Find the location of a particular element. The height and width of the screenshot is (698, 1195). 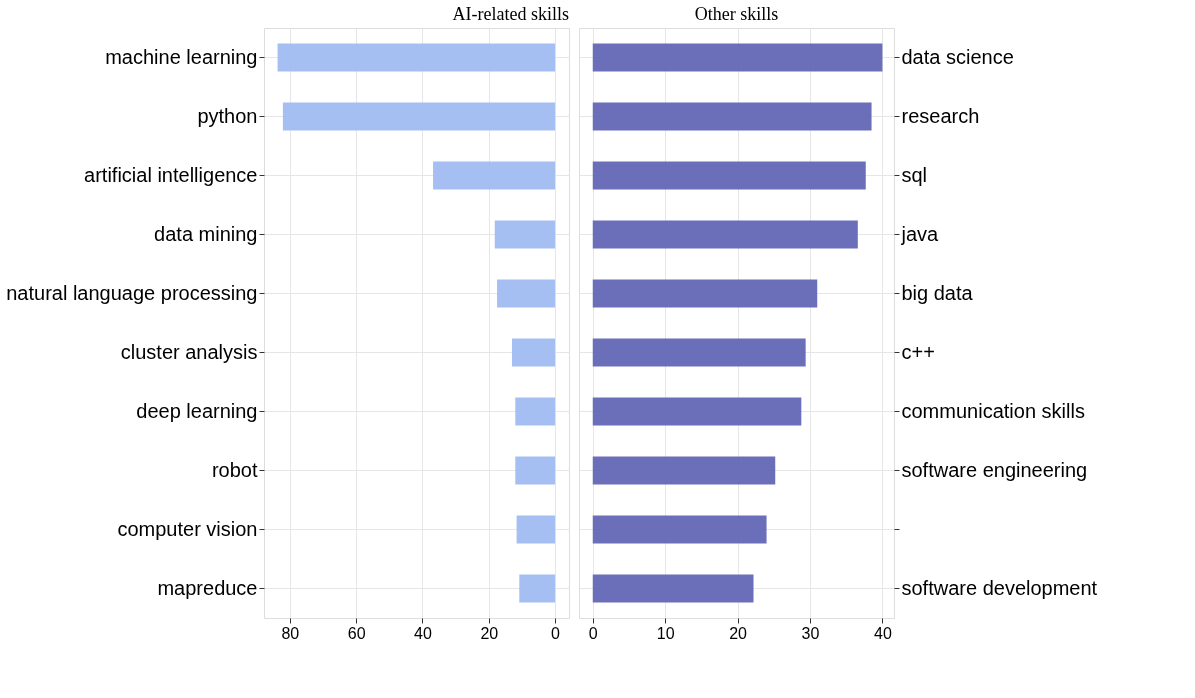

y-tick-label: java is located at coordinates (920, 233).